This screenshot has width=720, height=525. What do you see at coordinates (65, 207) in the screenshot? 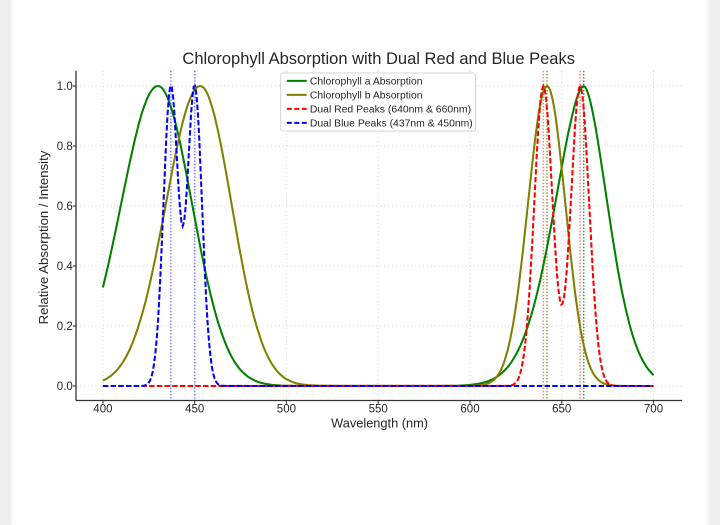
I see `svg-text: 0.6` at bounding box center [65, 207].